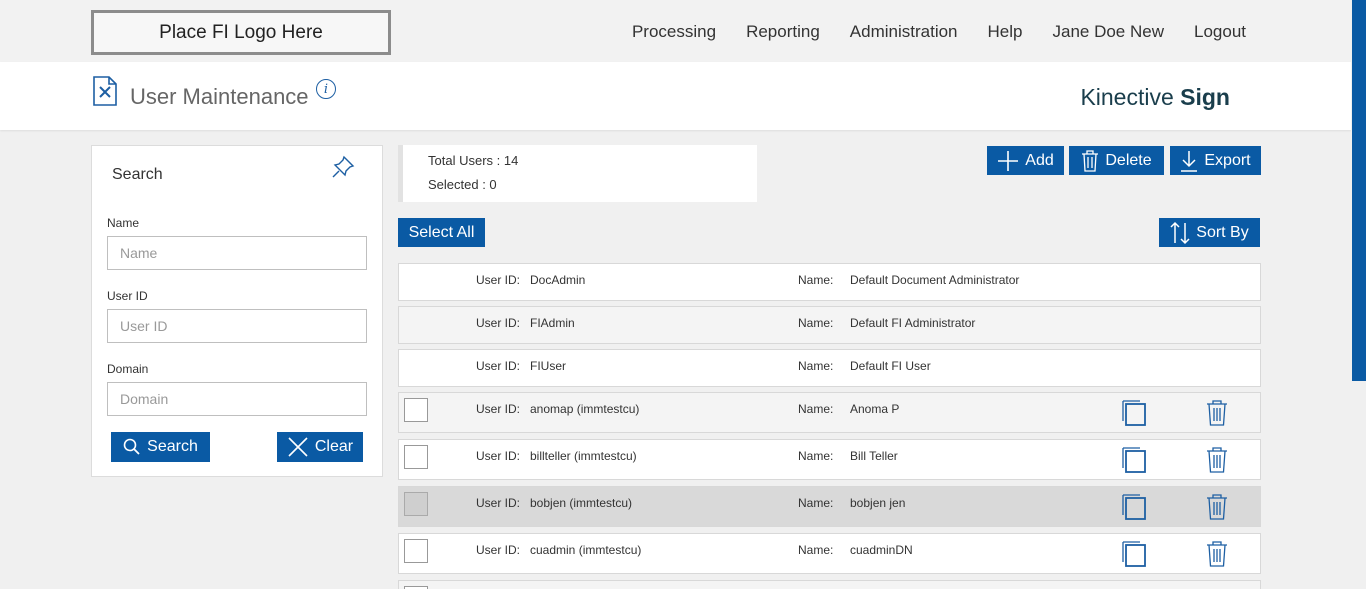  I want to click on delete-button-label: Delete, so click(1128, 160).